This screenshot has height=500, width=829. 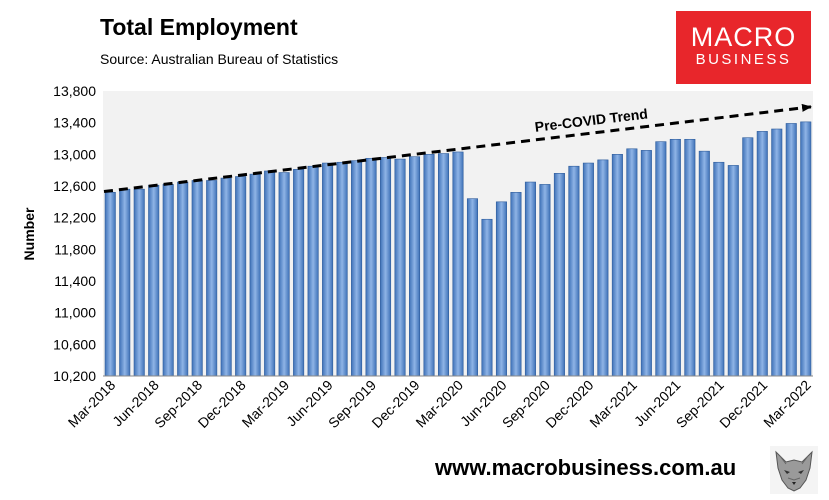 I want to click on x-tick-label: Mar-2022, so click(x=787, y=404).